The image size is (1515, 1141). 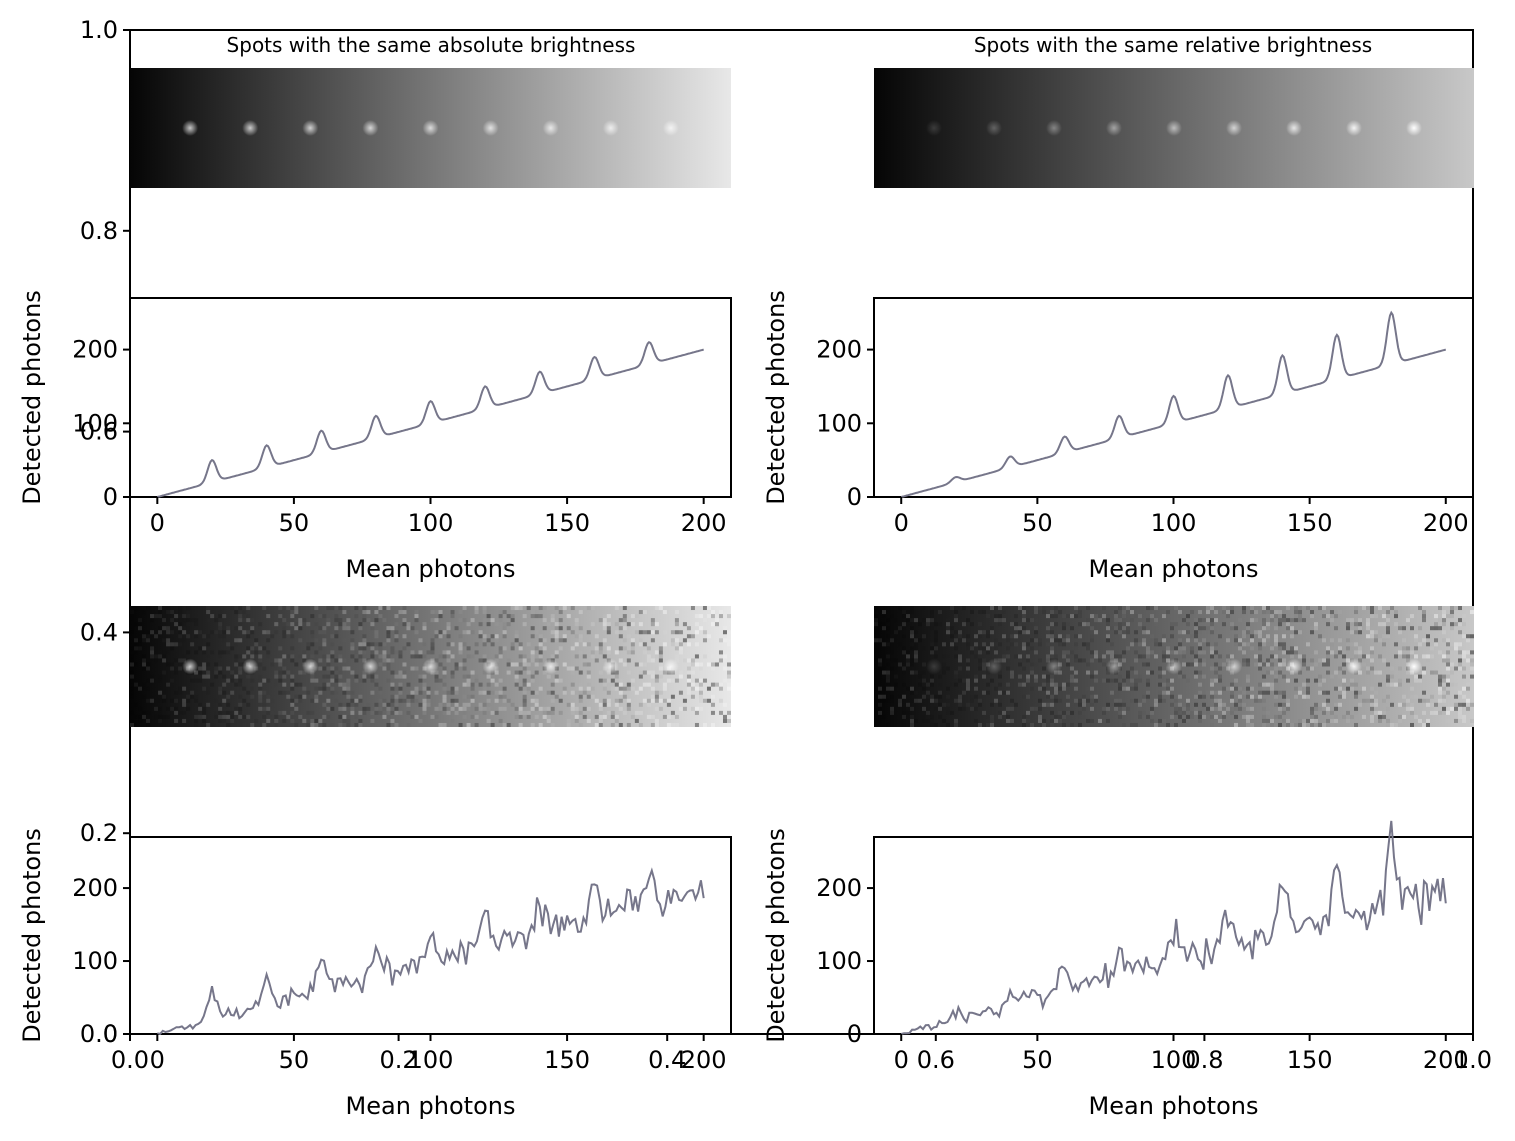 What do you see at coordinates (99, 30) in the screenshot?
I see `bg-ytick-label: 1.0` at bounding box center [99, 30].